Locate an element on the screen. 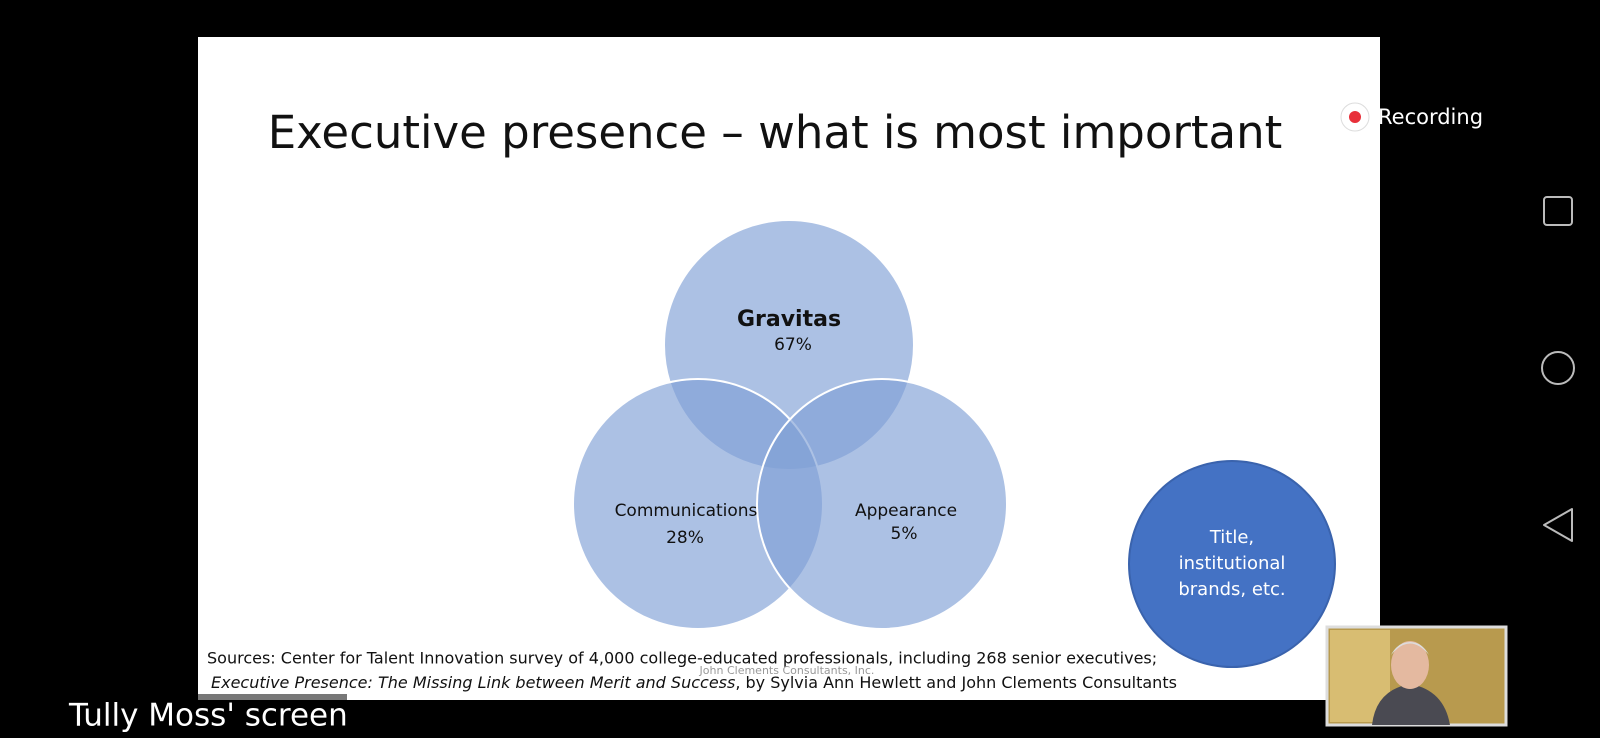 This screenshot has width=1600, height=738. watermark: John Clements Consultants, Inc. is located at coordinates (787, 670).